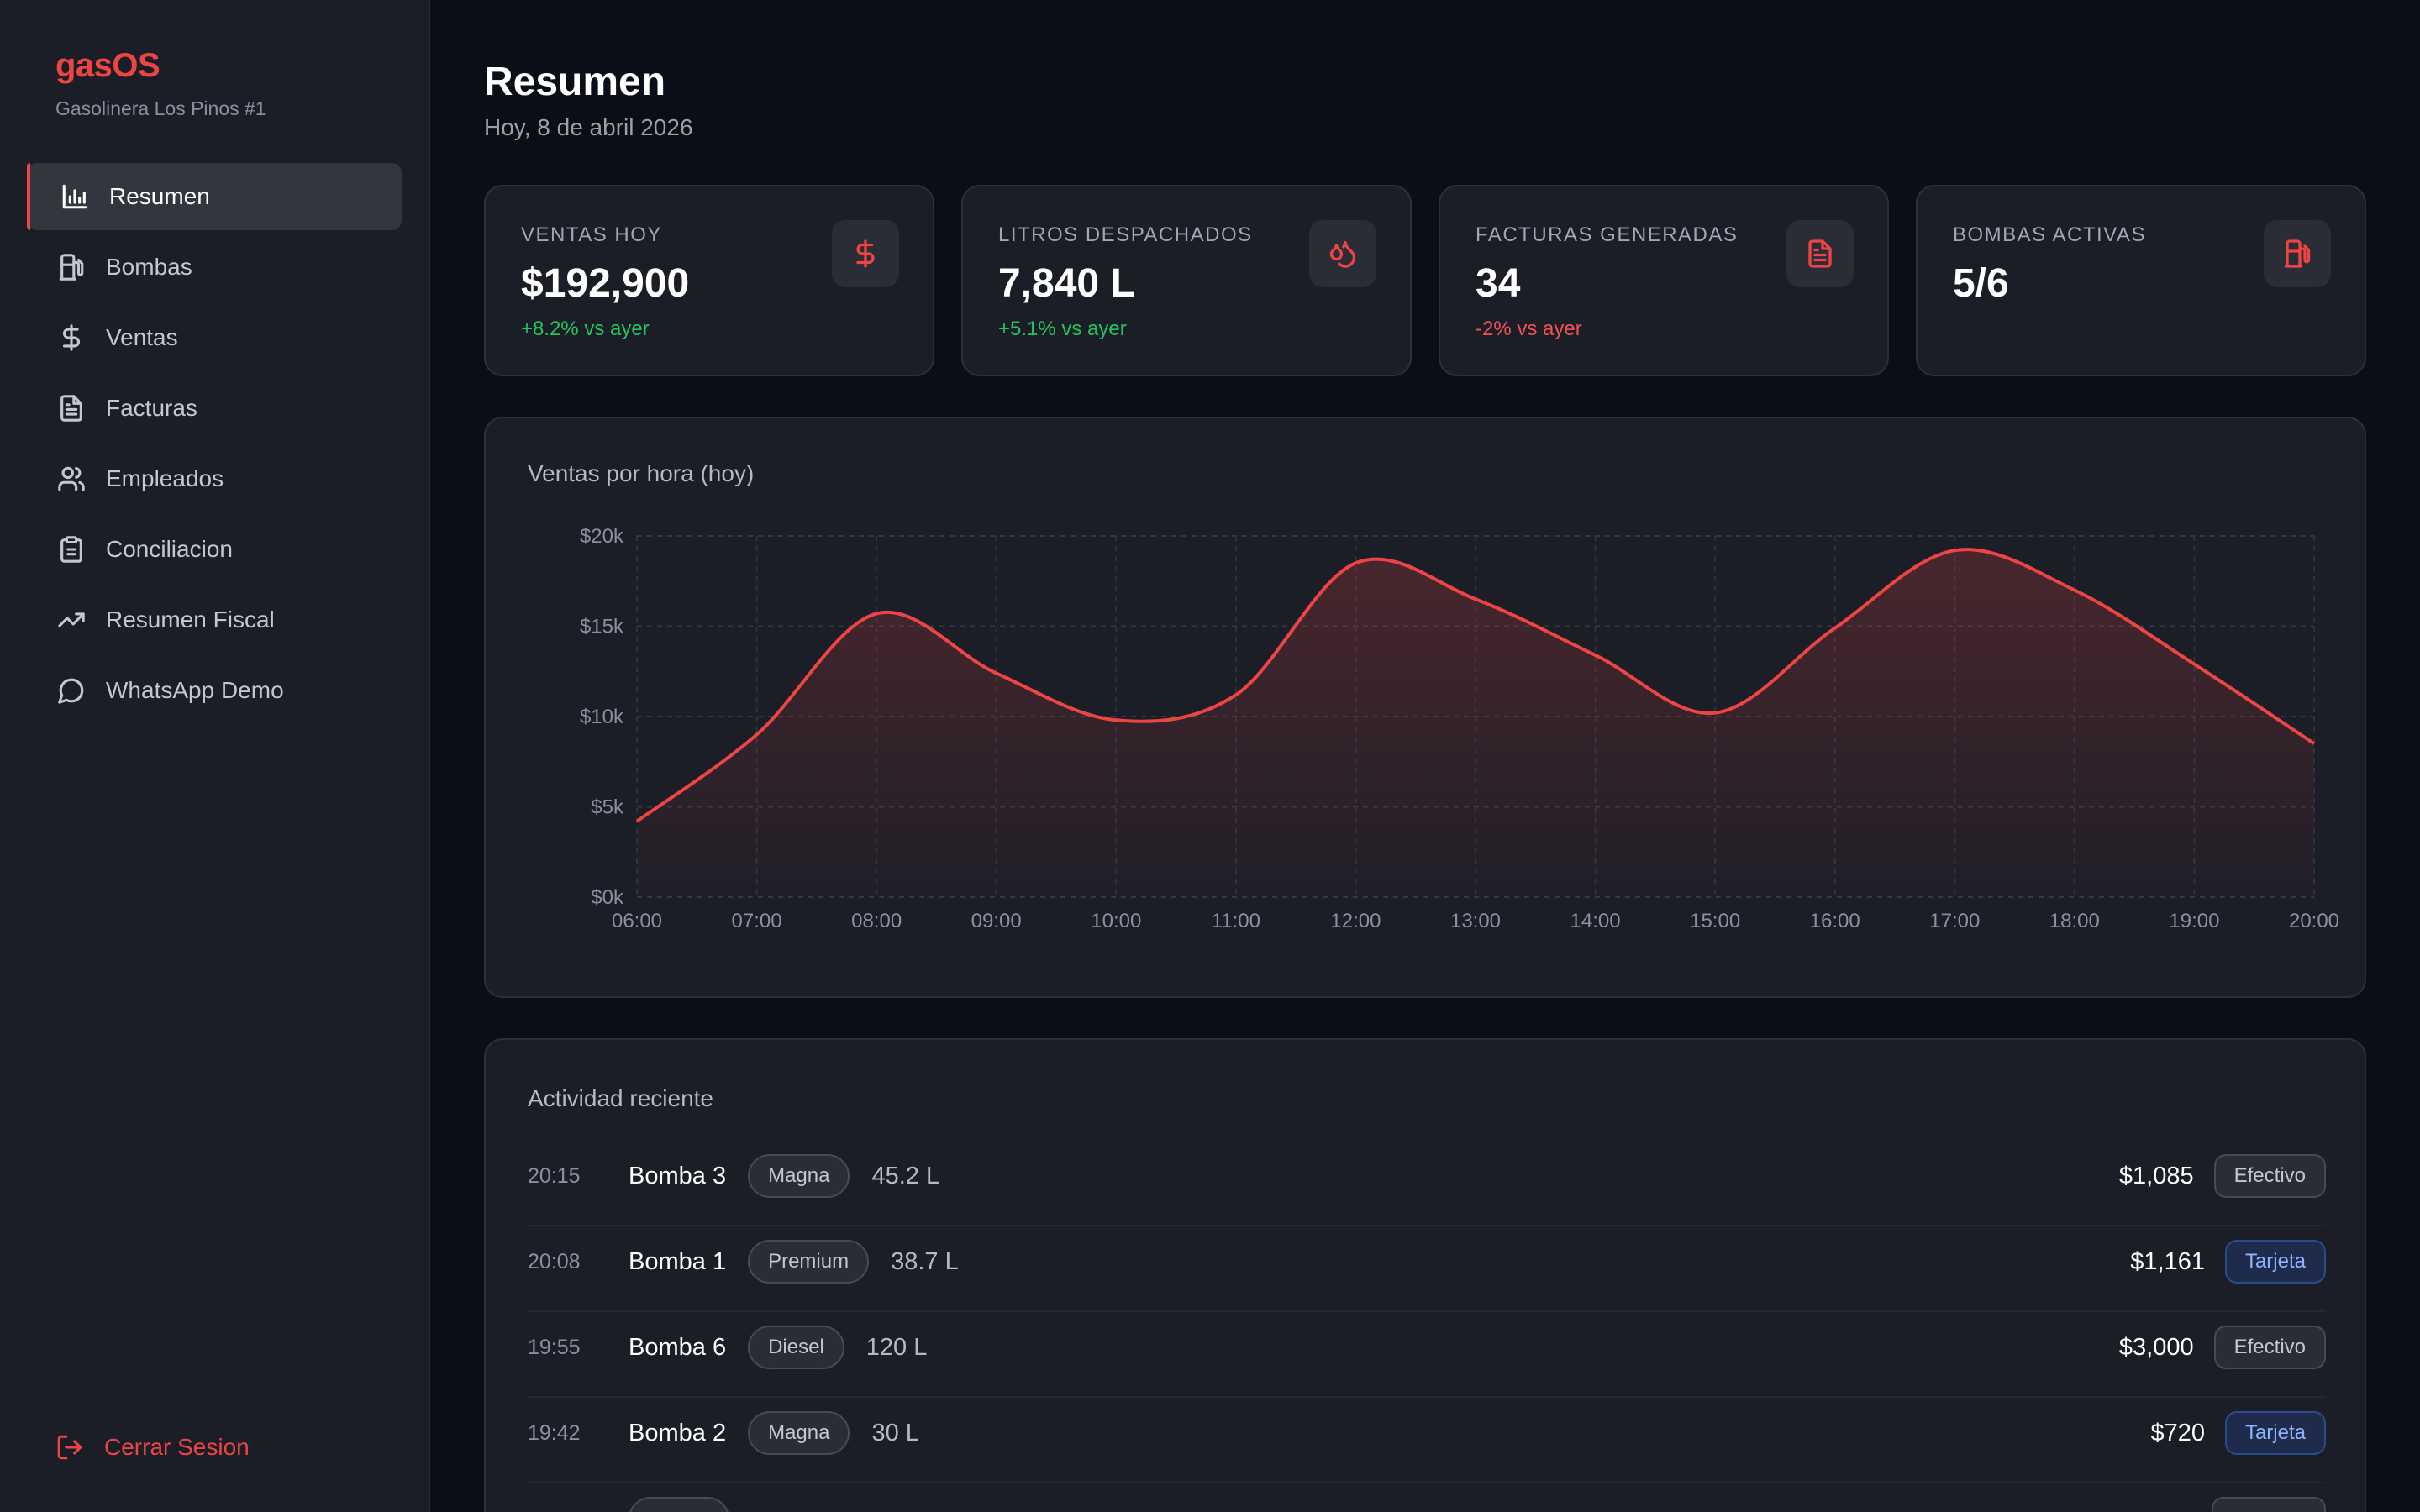 The width and height of the screenshot is (2420, 1512). Describe the element at coordinates (591, 234) in the screenshot. I see `stat-label: VENTAS HOY` at that location.